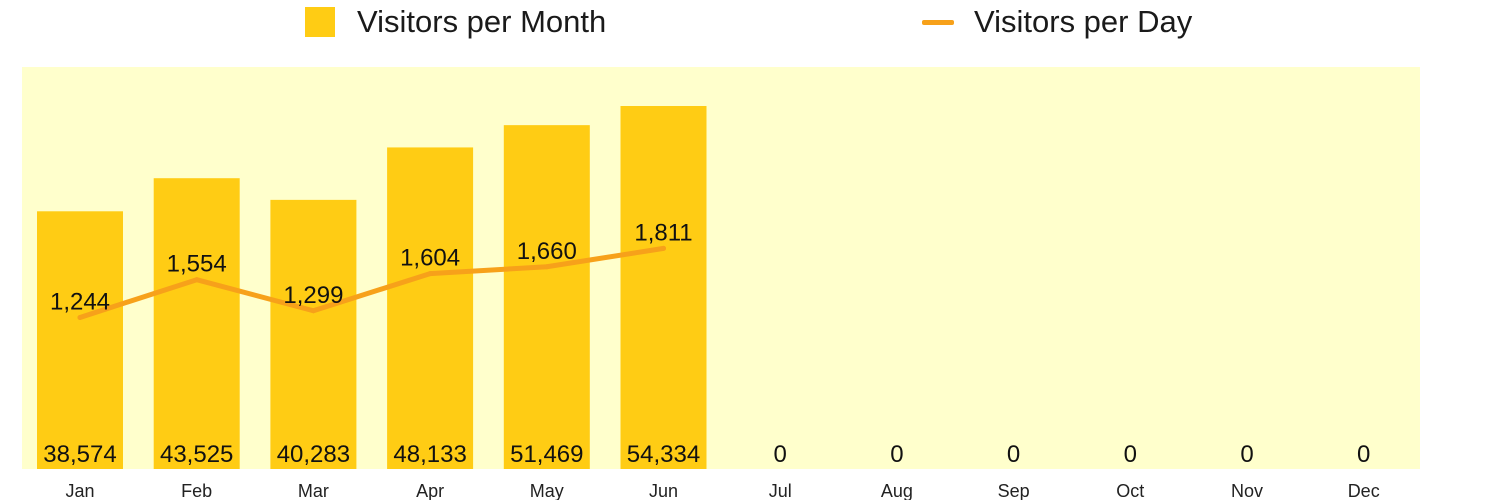  What do you see at coordinates (429, 454) in the screenshot?
I see `bar-label-apr: 48,133` at bounding box center [429, 454].